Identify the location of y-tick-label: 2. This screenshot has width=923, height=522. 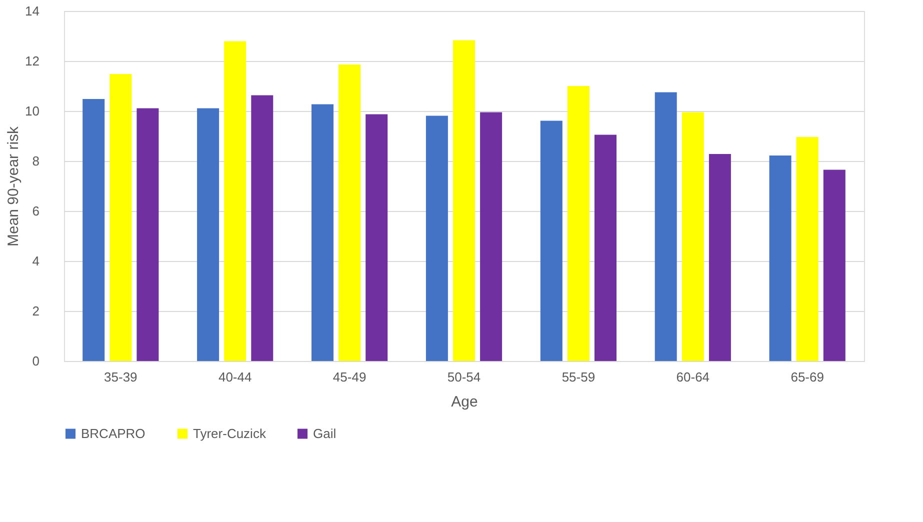
(36, 311).